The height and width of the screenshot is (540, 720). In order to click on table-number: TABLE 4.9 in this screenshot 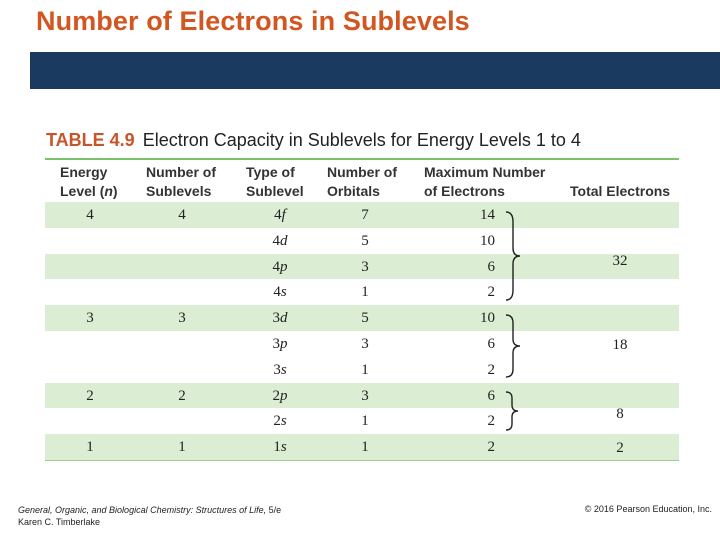, I will do `click(90, 140)`.